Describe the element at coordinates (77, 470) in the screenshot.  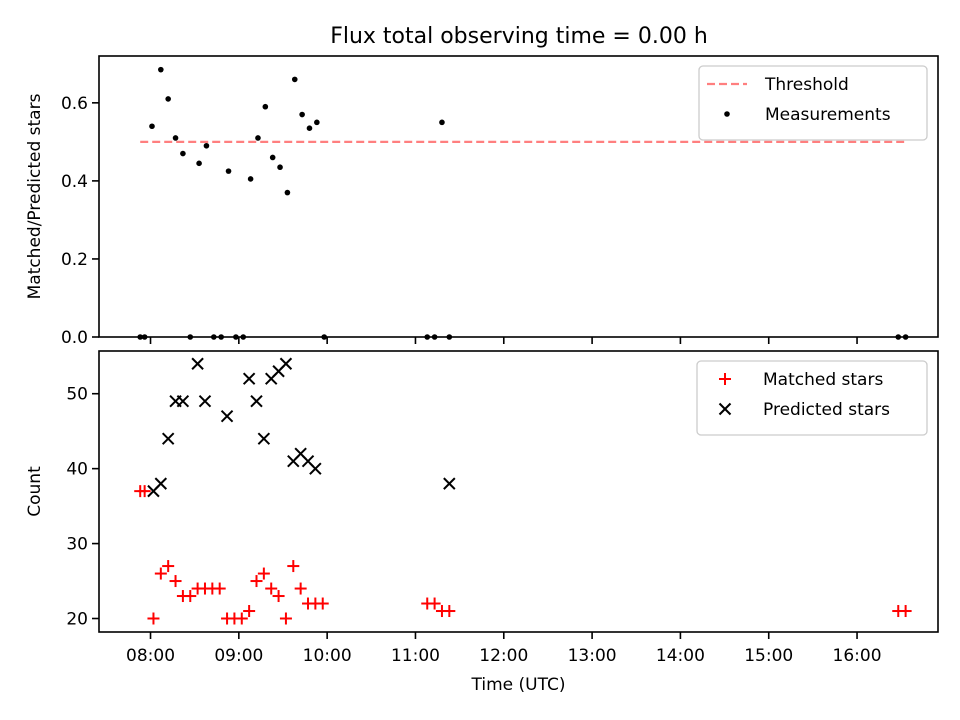
I see `y-tick-label: 40` at that location.